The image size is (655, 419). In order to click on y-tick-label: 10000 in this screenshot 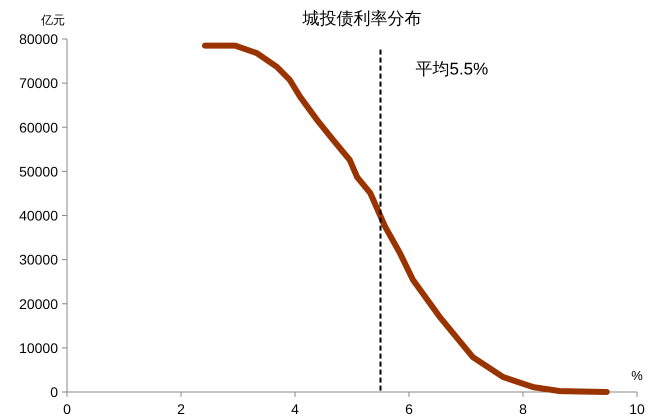, I will do `click(38, 348)`.